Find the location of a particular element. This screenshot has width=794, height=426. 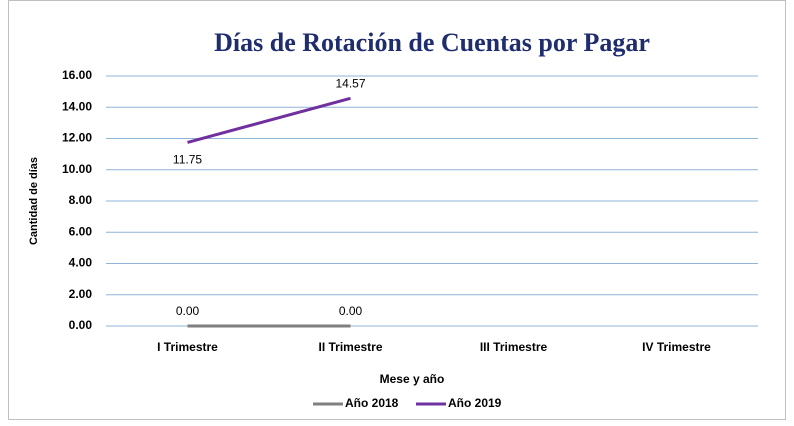

data-label: 14.57 is located at coordinates (350, 84).